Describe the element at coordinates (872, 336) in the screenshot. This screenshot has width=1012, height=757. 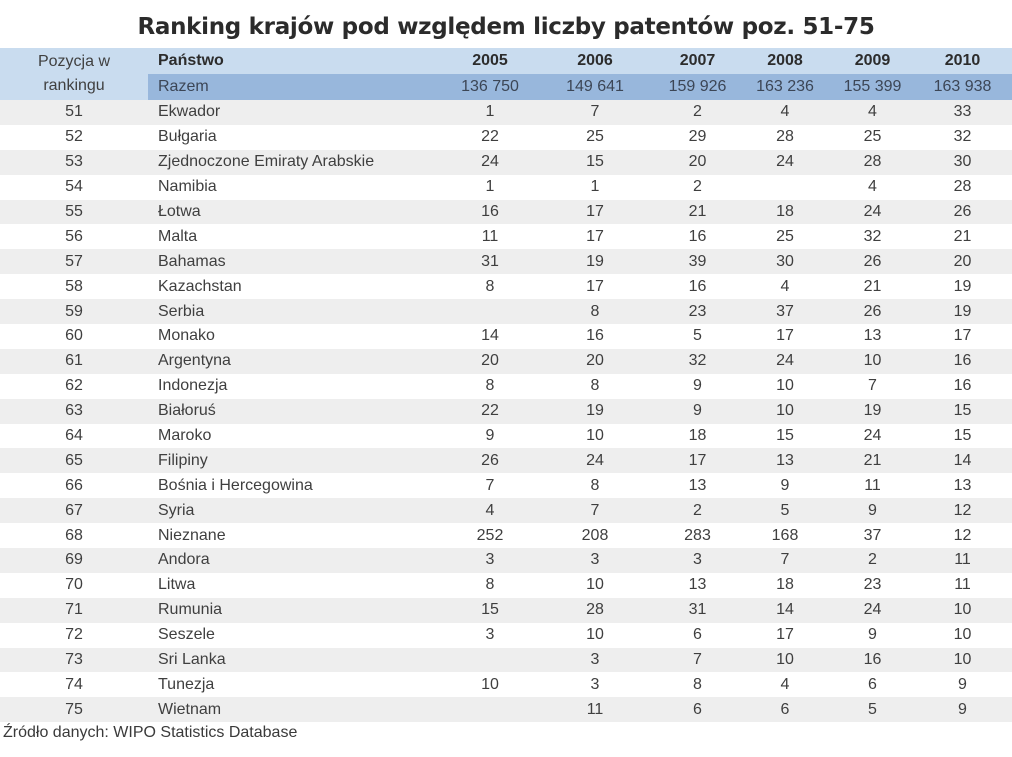
I see `value-cell-2009: 13` at that location.